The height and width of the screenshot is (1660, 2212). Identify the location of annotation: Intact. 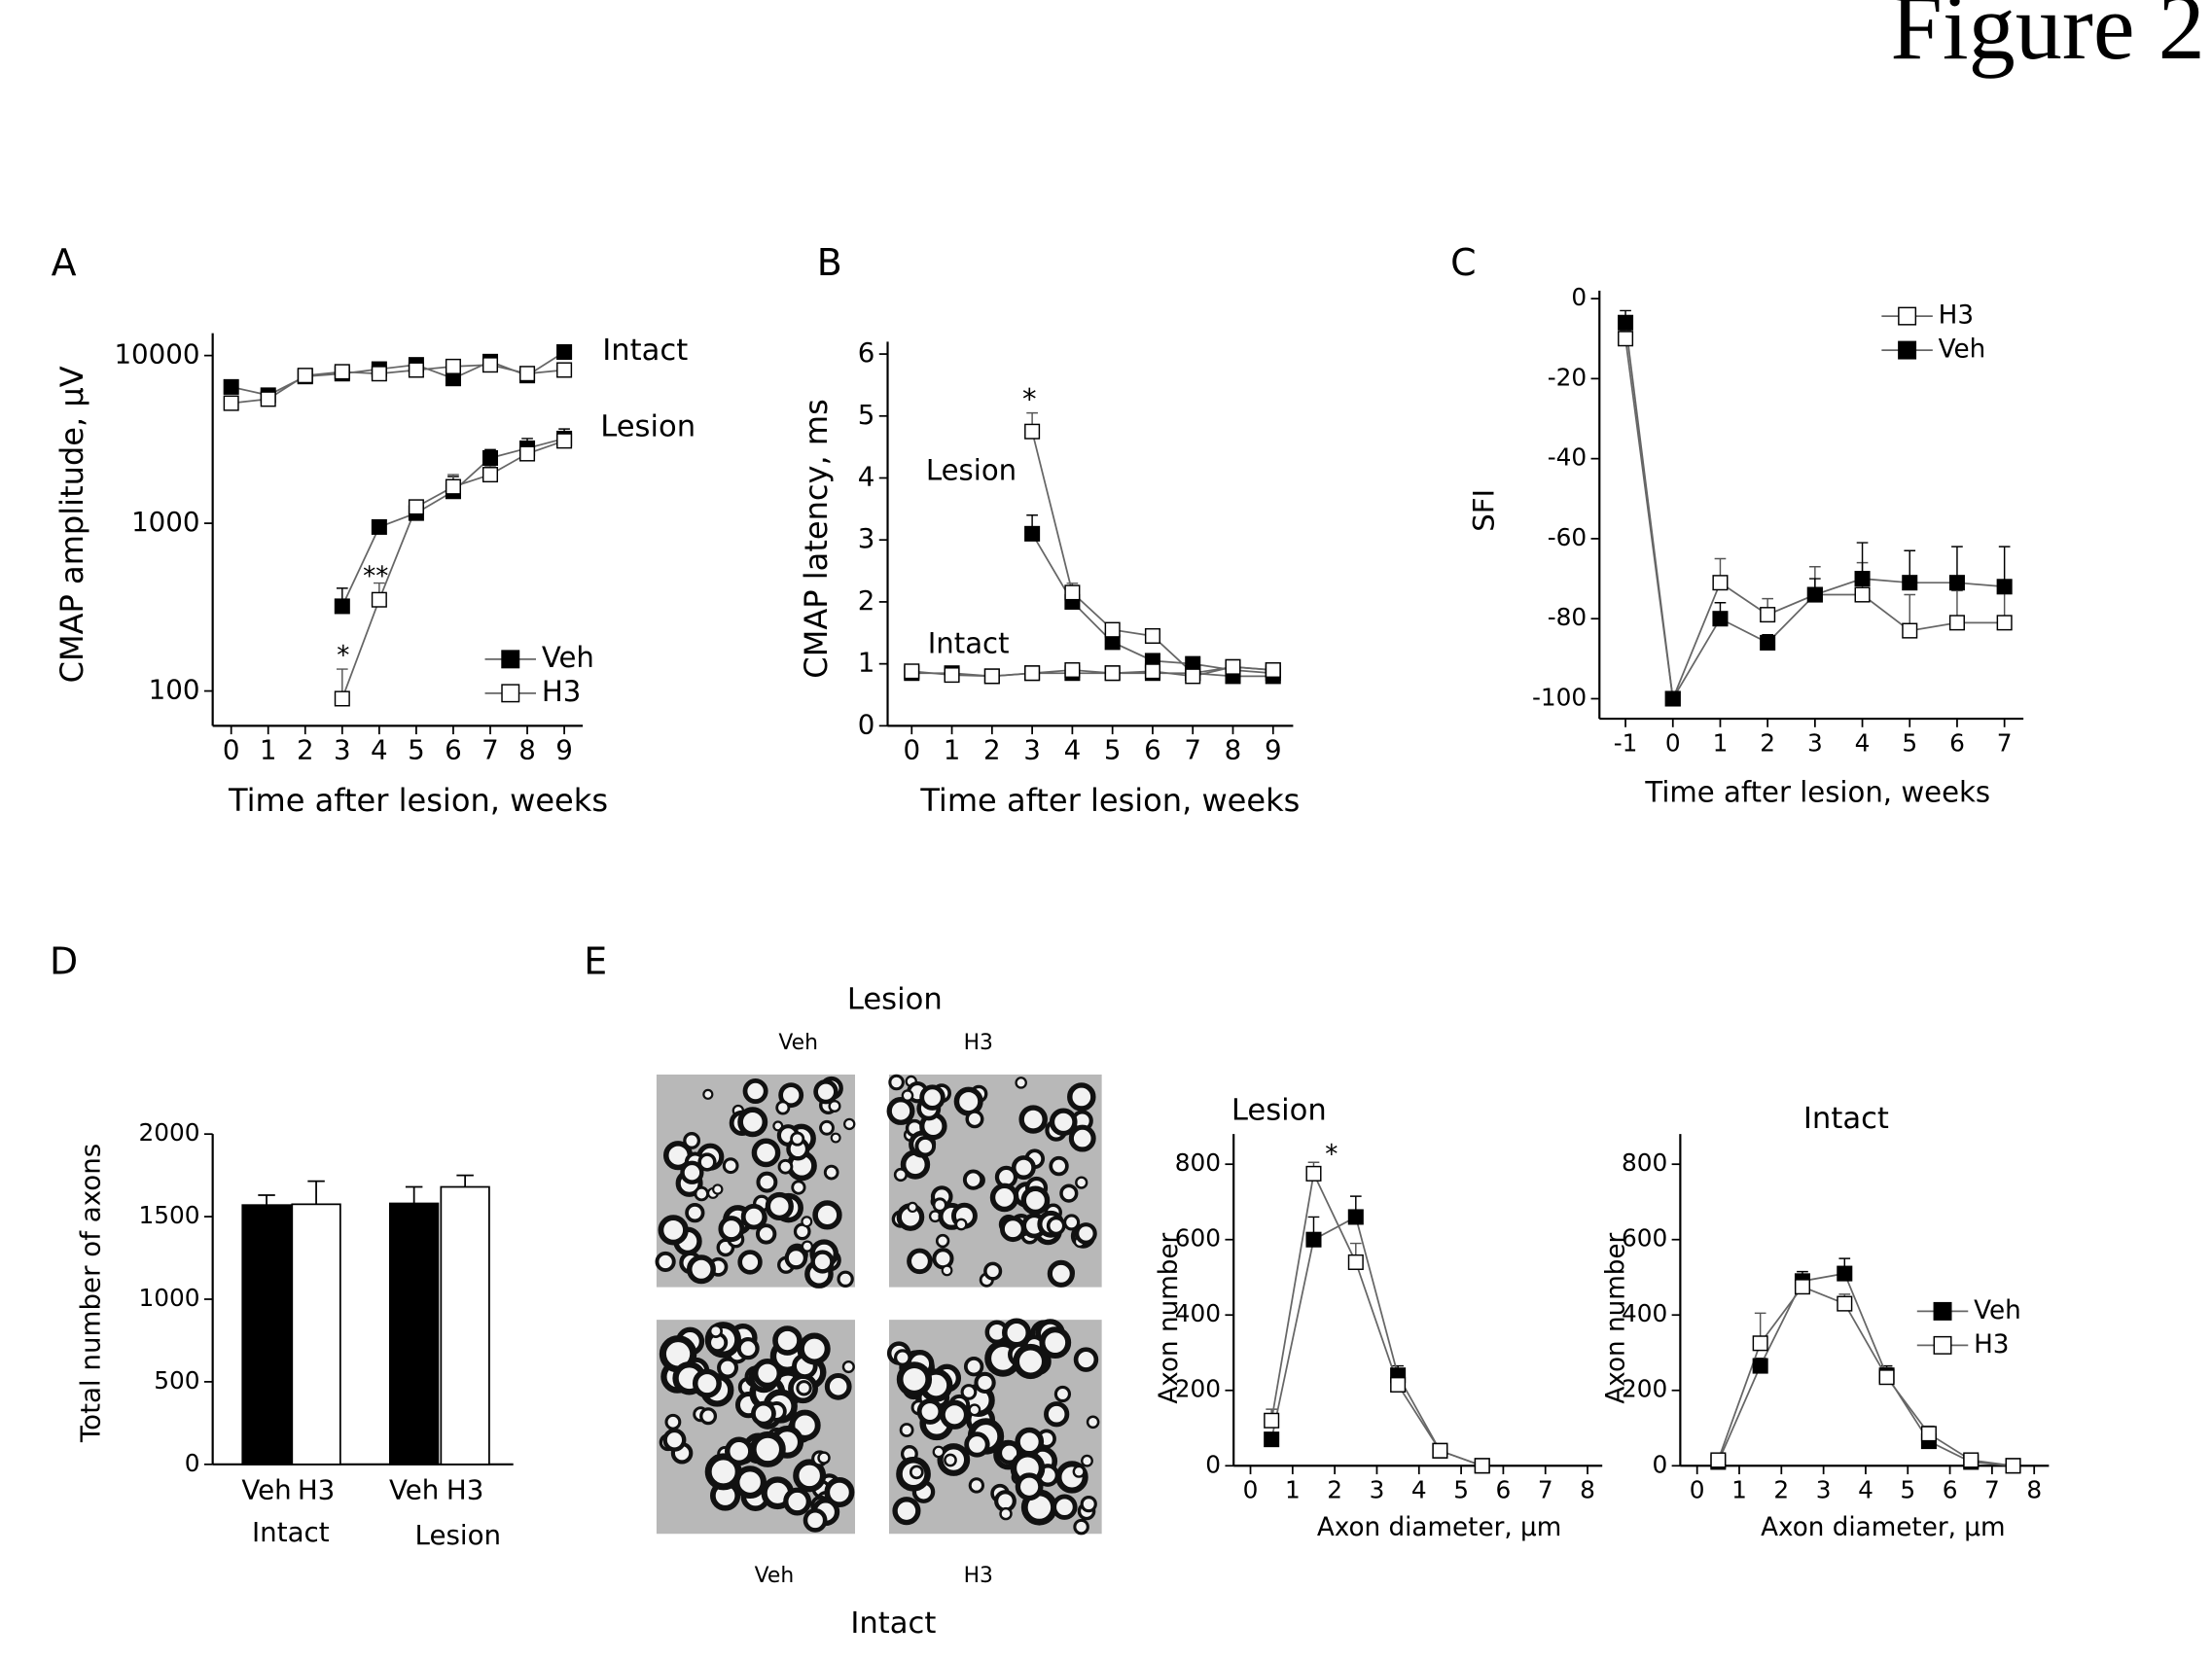
(645, 351).